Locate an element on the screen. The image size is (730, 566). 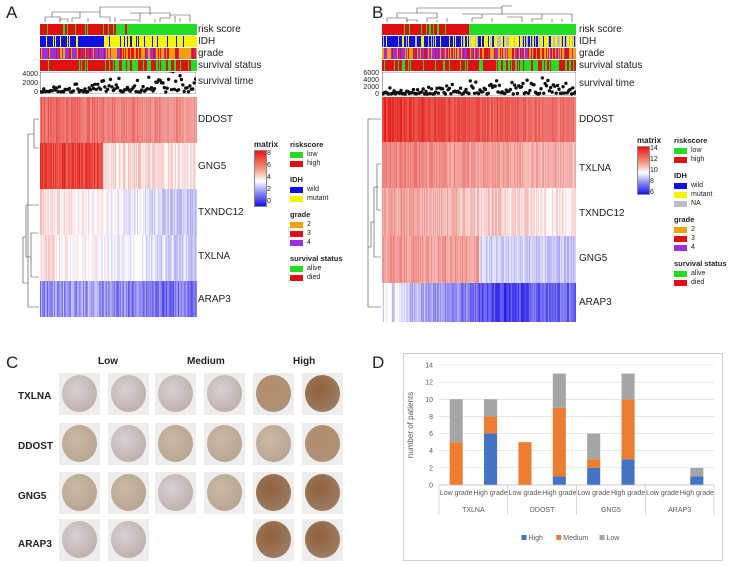
panel-c-gene-label: ARAP3 is located at coordinates (35, 544).